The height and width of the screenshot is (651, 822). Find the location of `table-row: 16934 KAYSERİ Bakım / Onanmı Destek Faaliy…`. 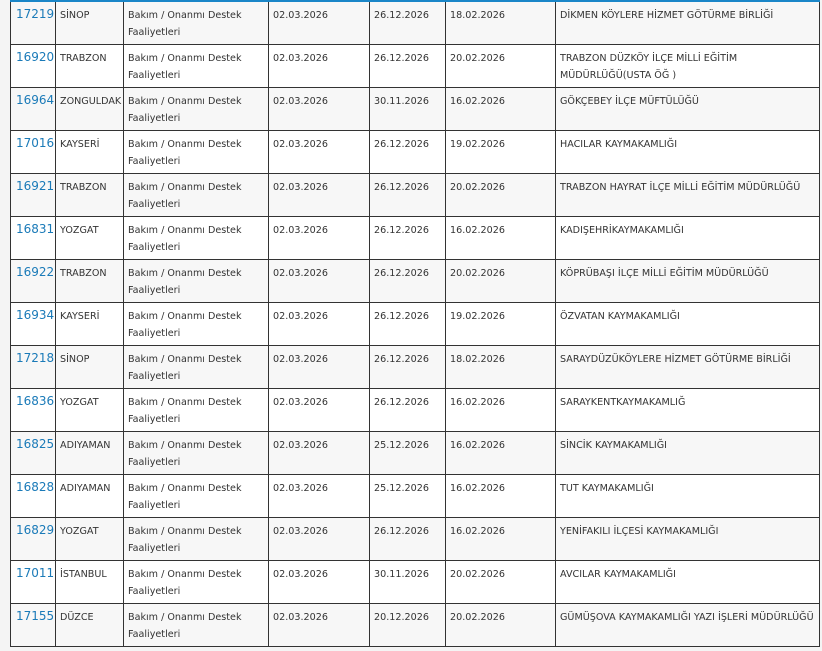

table-row: 16934 KAYSERİ Bakım / Onanmı Destek Faaliy… is located at coordinates (415, 324).